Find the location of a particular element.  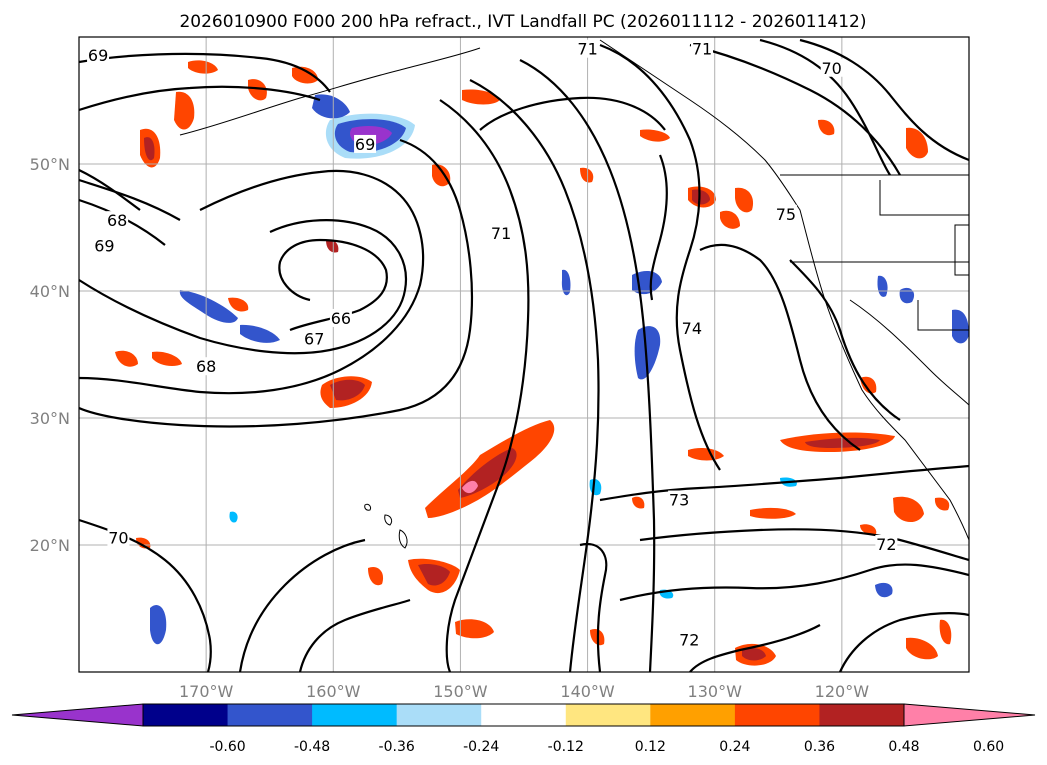

contour-label: 66 is located at coordinates (341, 318).